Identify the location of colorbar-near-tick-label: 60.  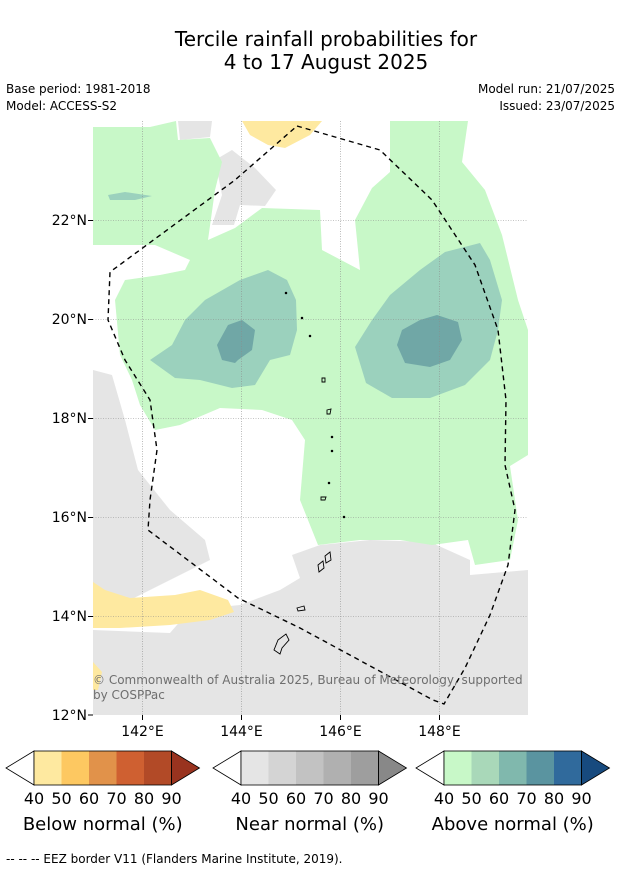
(296, 798).